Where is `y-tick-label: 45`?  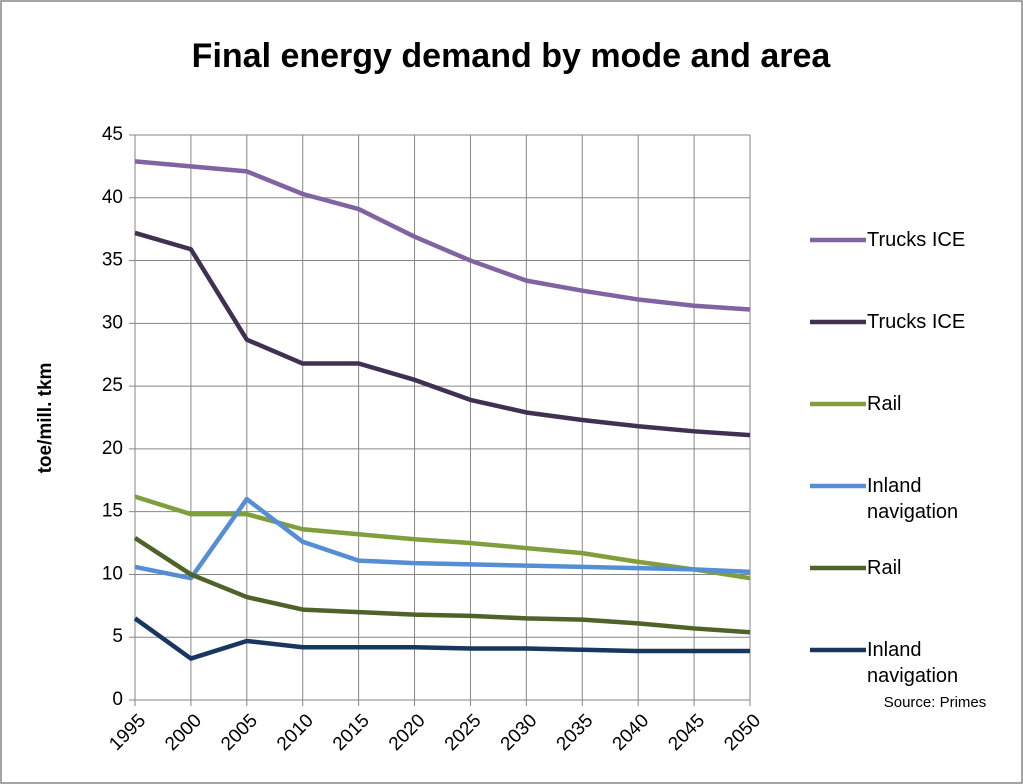
y-tick-label: 45 is located at coordinates (112, 134).